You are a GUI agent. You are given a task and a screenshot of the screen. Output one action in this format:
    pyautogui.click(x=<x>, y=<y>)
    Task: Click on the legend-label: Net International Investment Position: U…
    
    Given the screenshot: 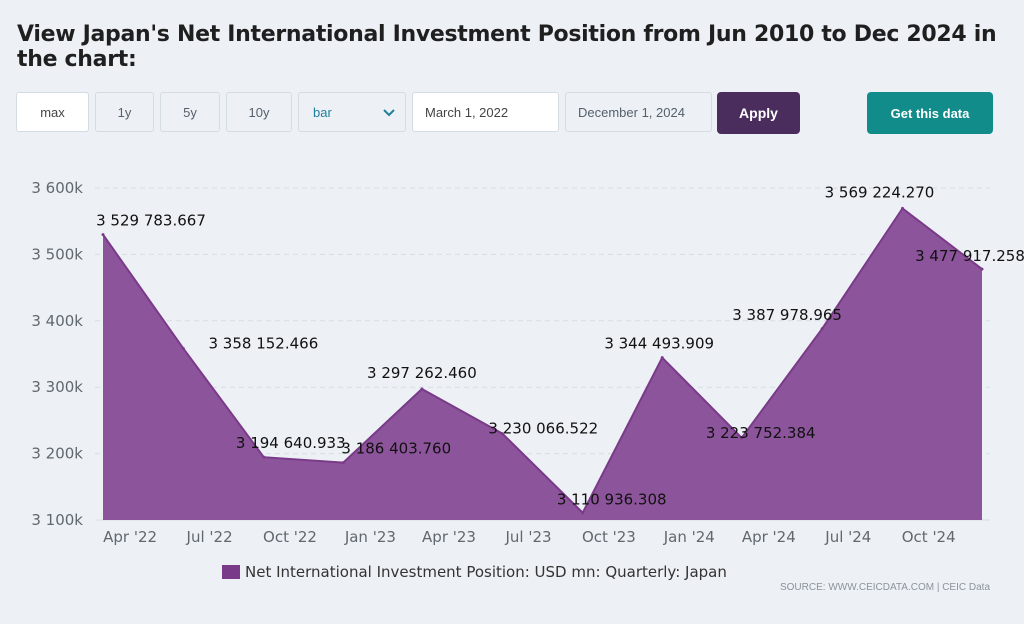 What is the action you would take?
    pyautogui.click(x=486, y=572)
    